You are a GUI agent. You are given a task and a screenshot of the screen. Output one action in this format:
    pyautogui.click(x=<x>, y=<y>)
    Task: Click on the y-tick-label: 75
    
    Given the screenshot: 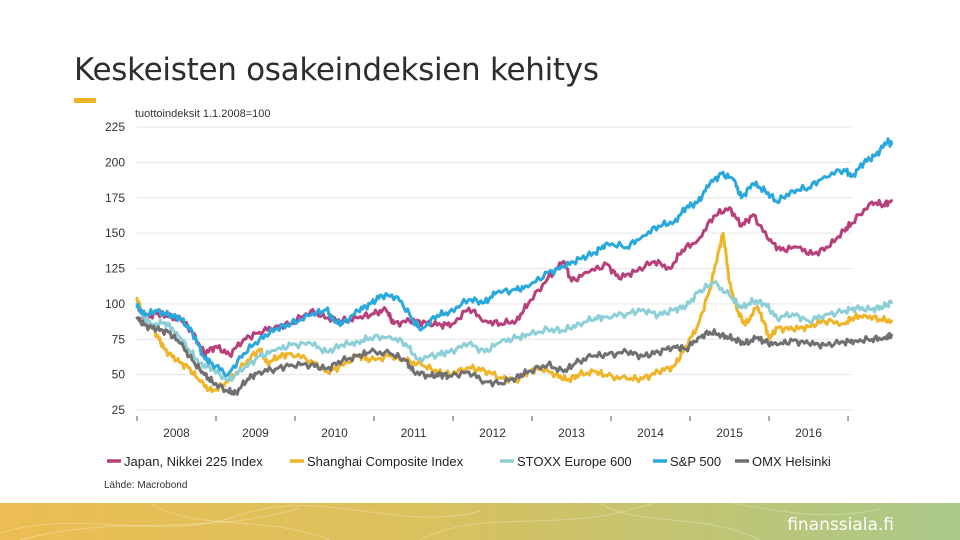 What is the action you would take?
    pyautogui.click(x=119, y=339)
    